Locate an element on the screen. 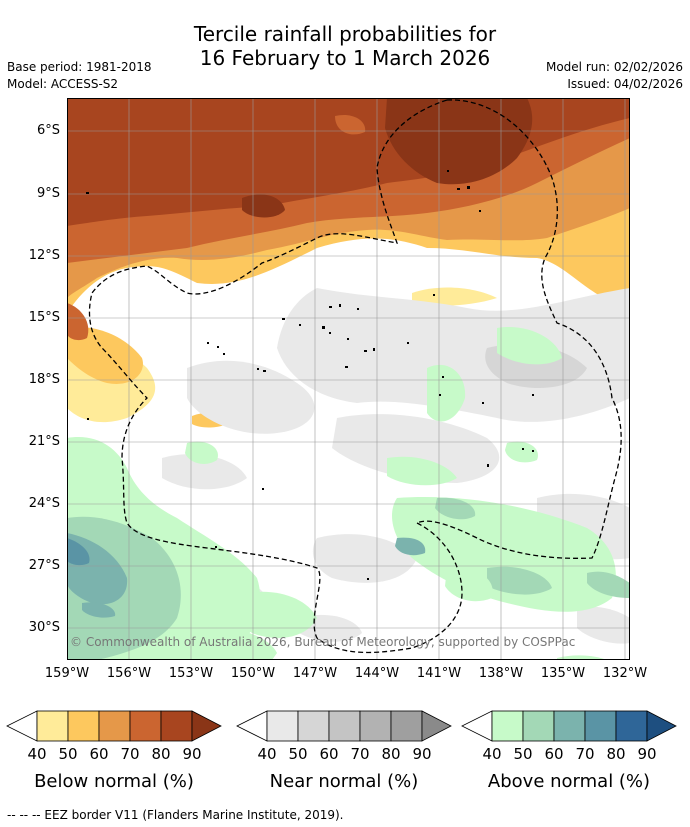  lon-label-150w: 150°W is located at coordinates (253, 673).